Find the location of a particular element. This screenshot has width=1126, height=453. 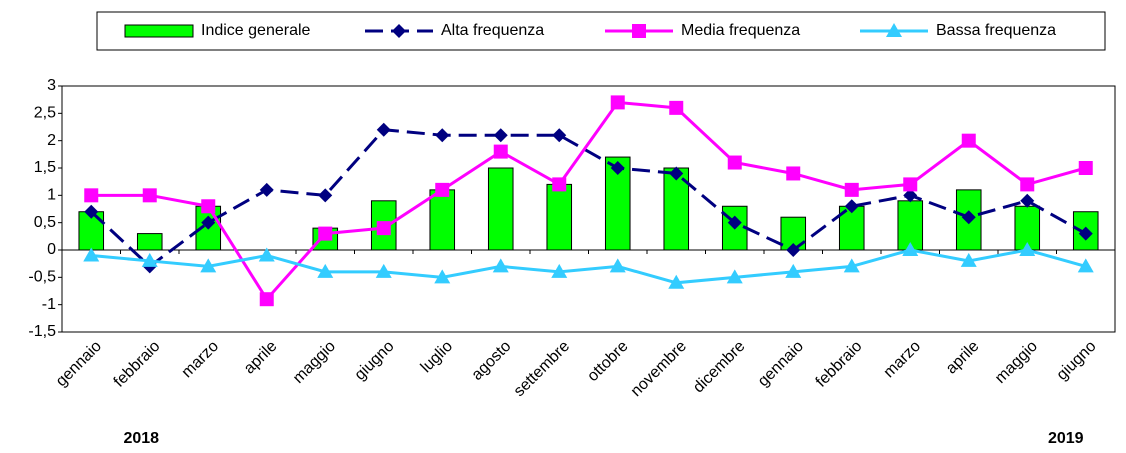

y-tick-label: 0,5 is located at coordinates (45, 222).